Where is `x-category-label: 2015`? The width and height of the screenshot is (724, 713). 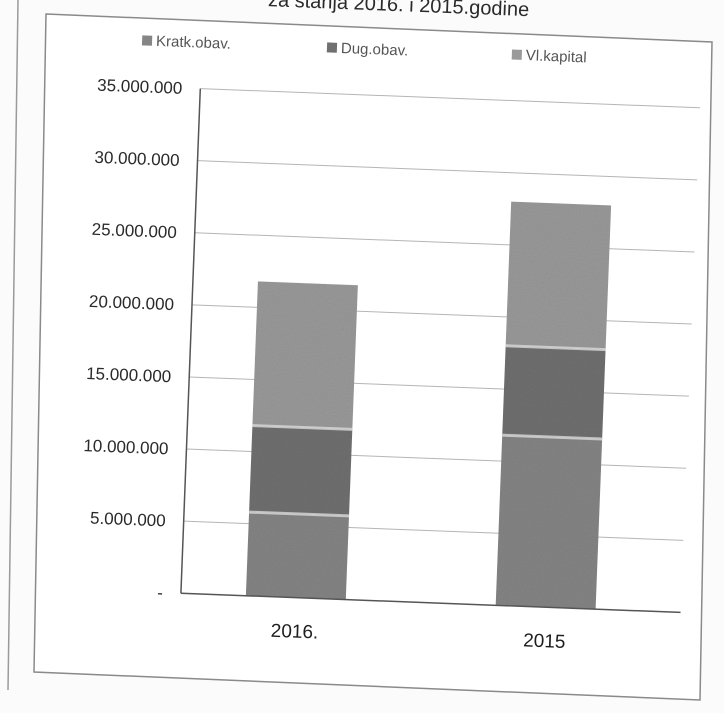
x-category-label: 2015 is located at coordinates (544, 641).